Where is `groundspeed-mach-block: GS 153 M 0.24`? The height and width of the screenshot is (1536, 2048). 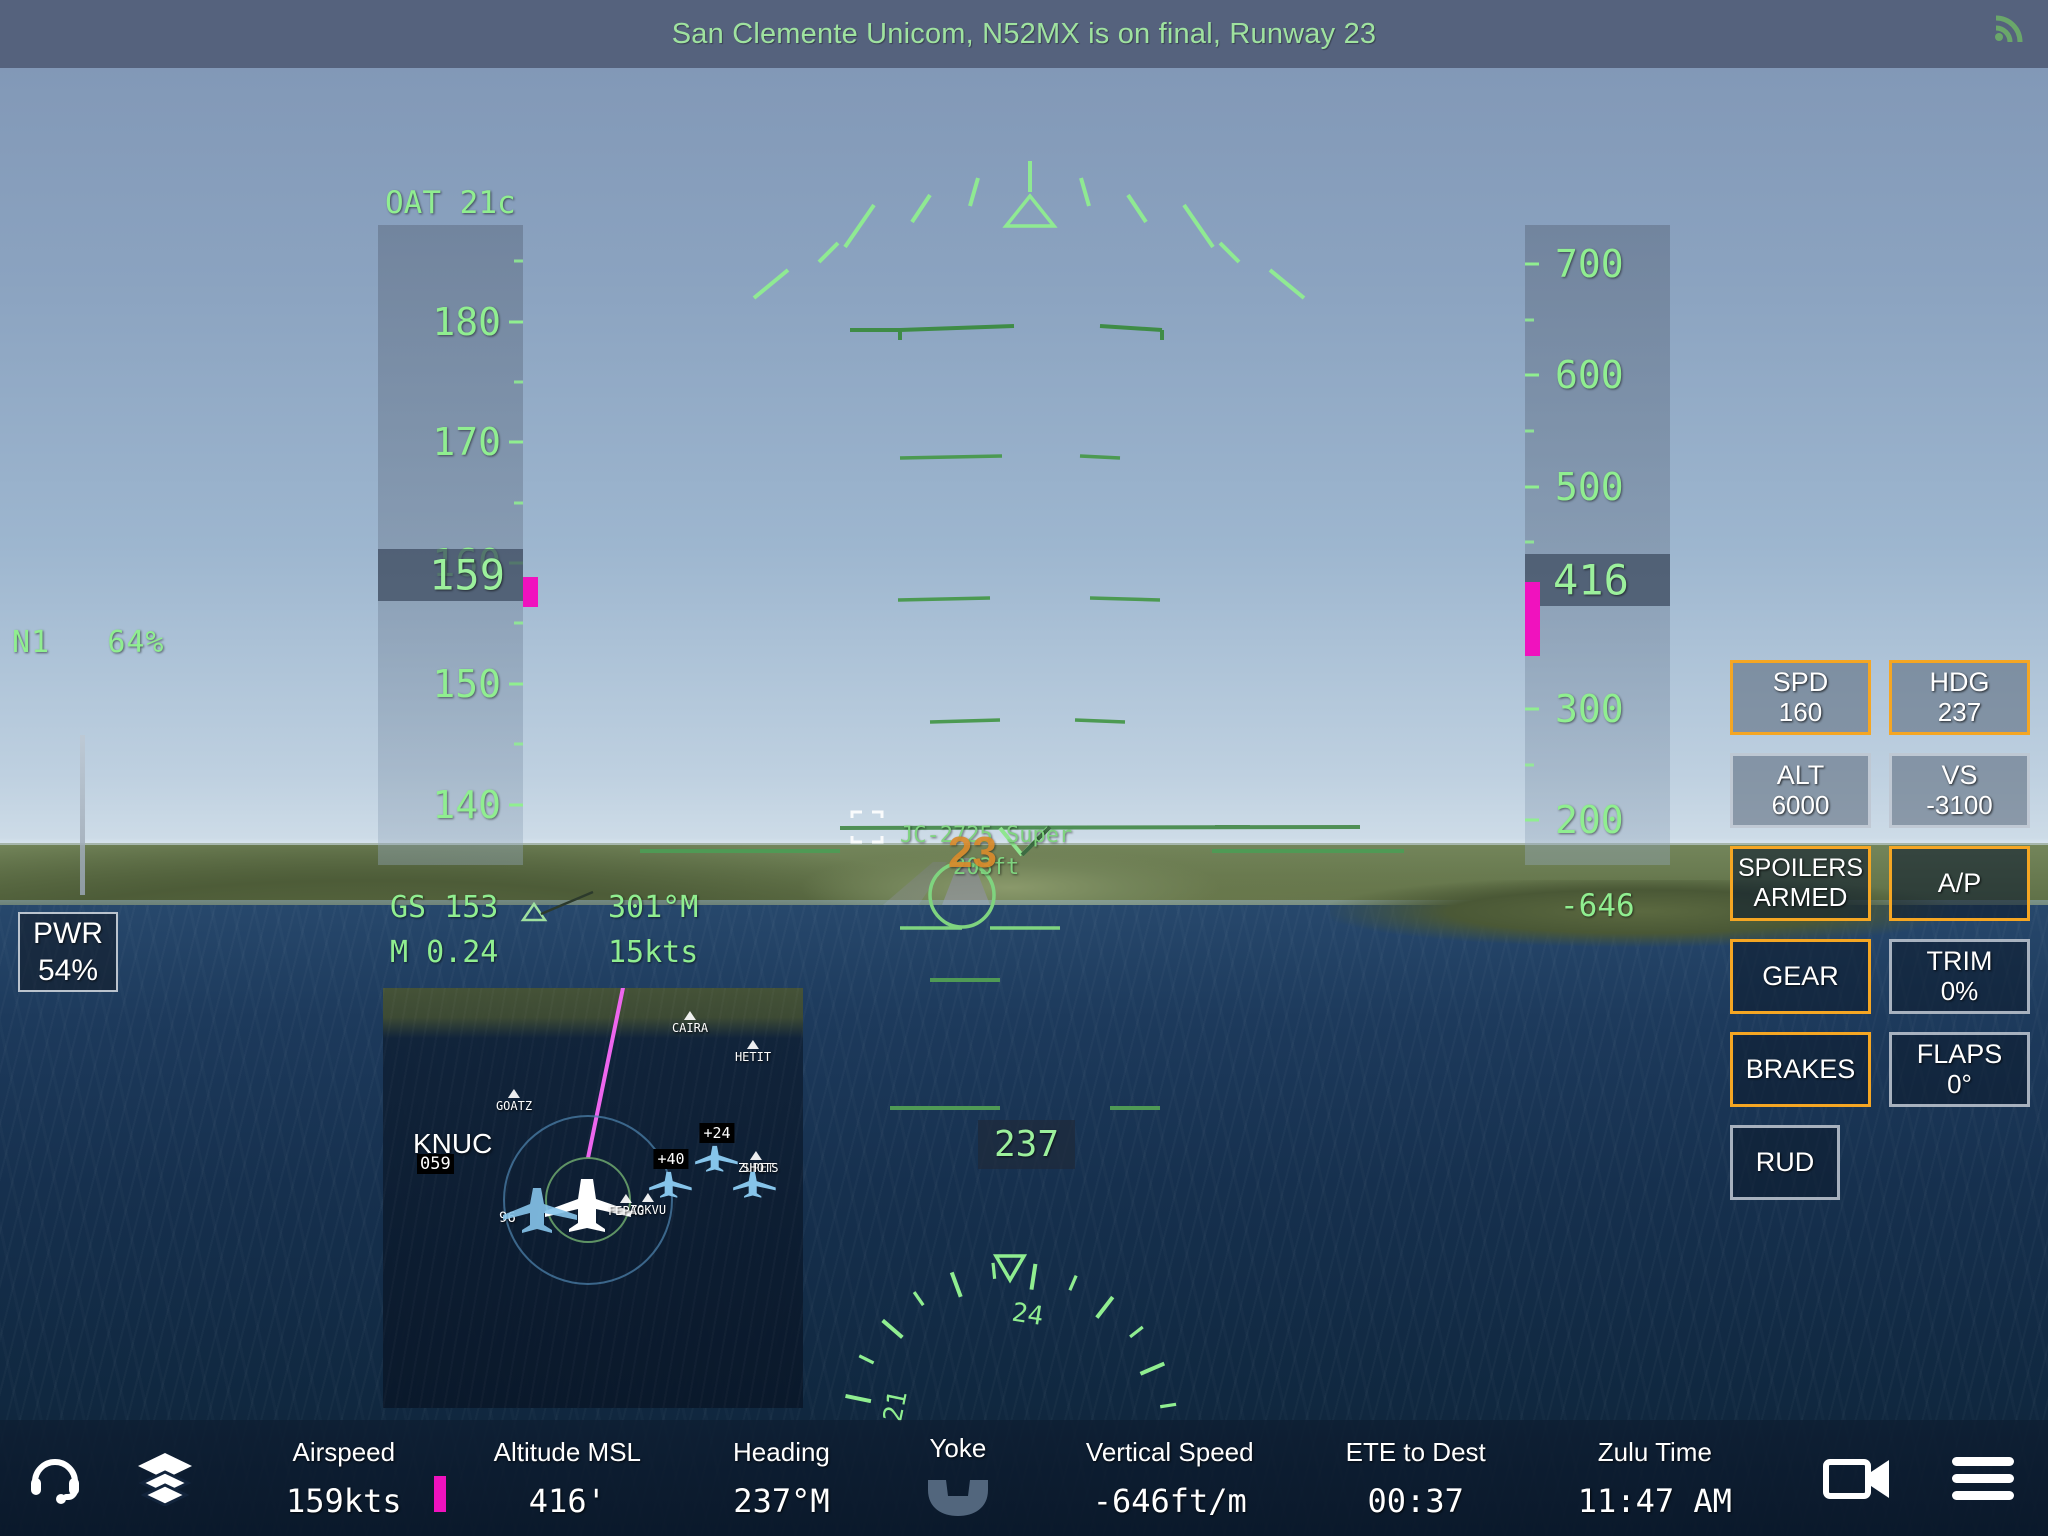
groundspeed-mach-block: GS 153 M 0.24 is located at coordinates (444, 930).